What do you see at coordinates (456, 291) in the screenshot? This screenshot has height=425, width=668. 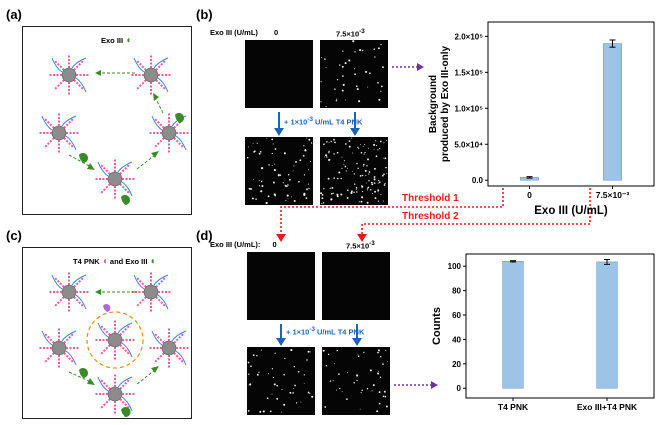 I see `chart2-ytick-label-4: 80` at bounding box center [456, 291].